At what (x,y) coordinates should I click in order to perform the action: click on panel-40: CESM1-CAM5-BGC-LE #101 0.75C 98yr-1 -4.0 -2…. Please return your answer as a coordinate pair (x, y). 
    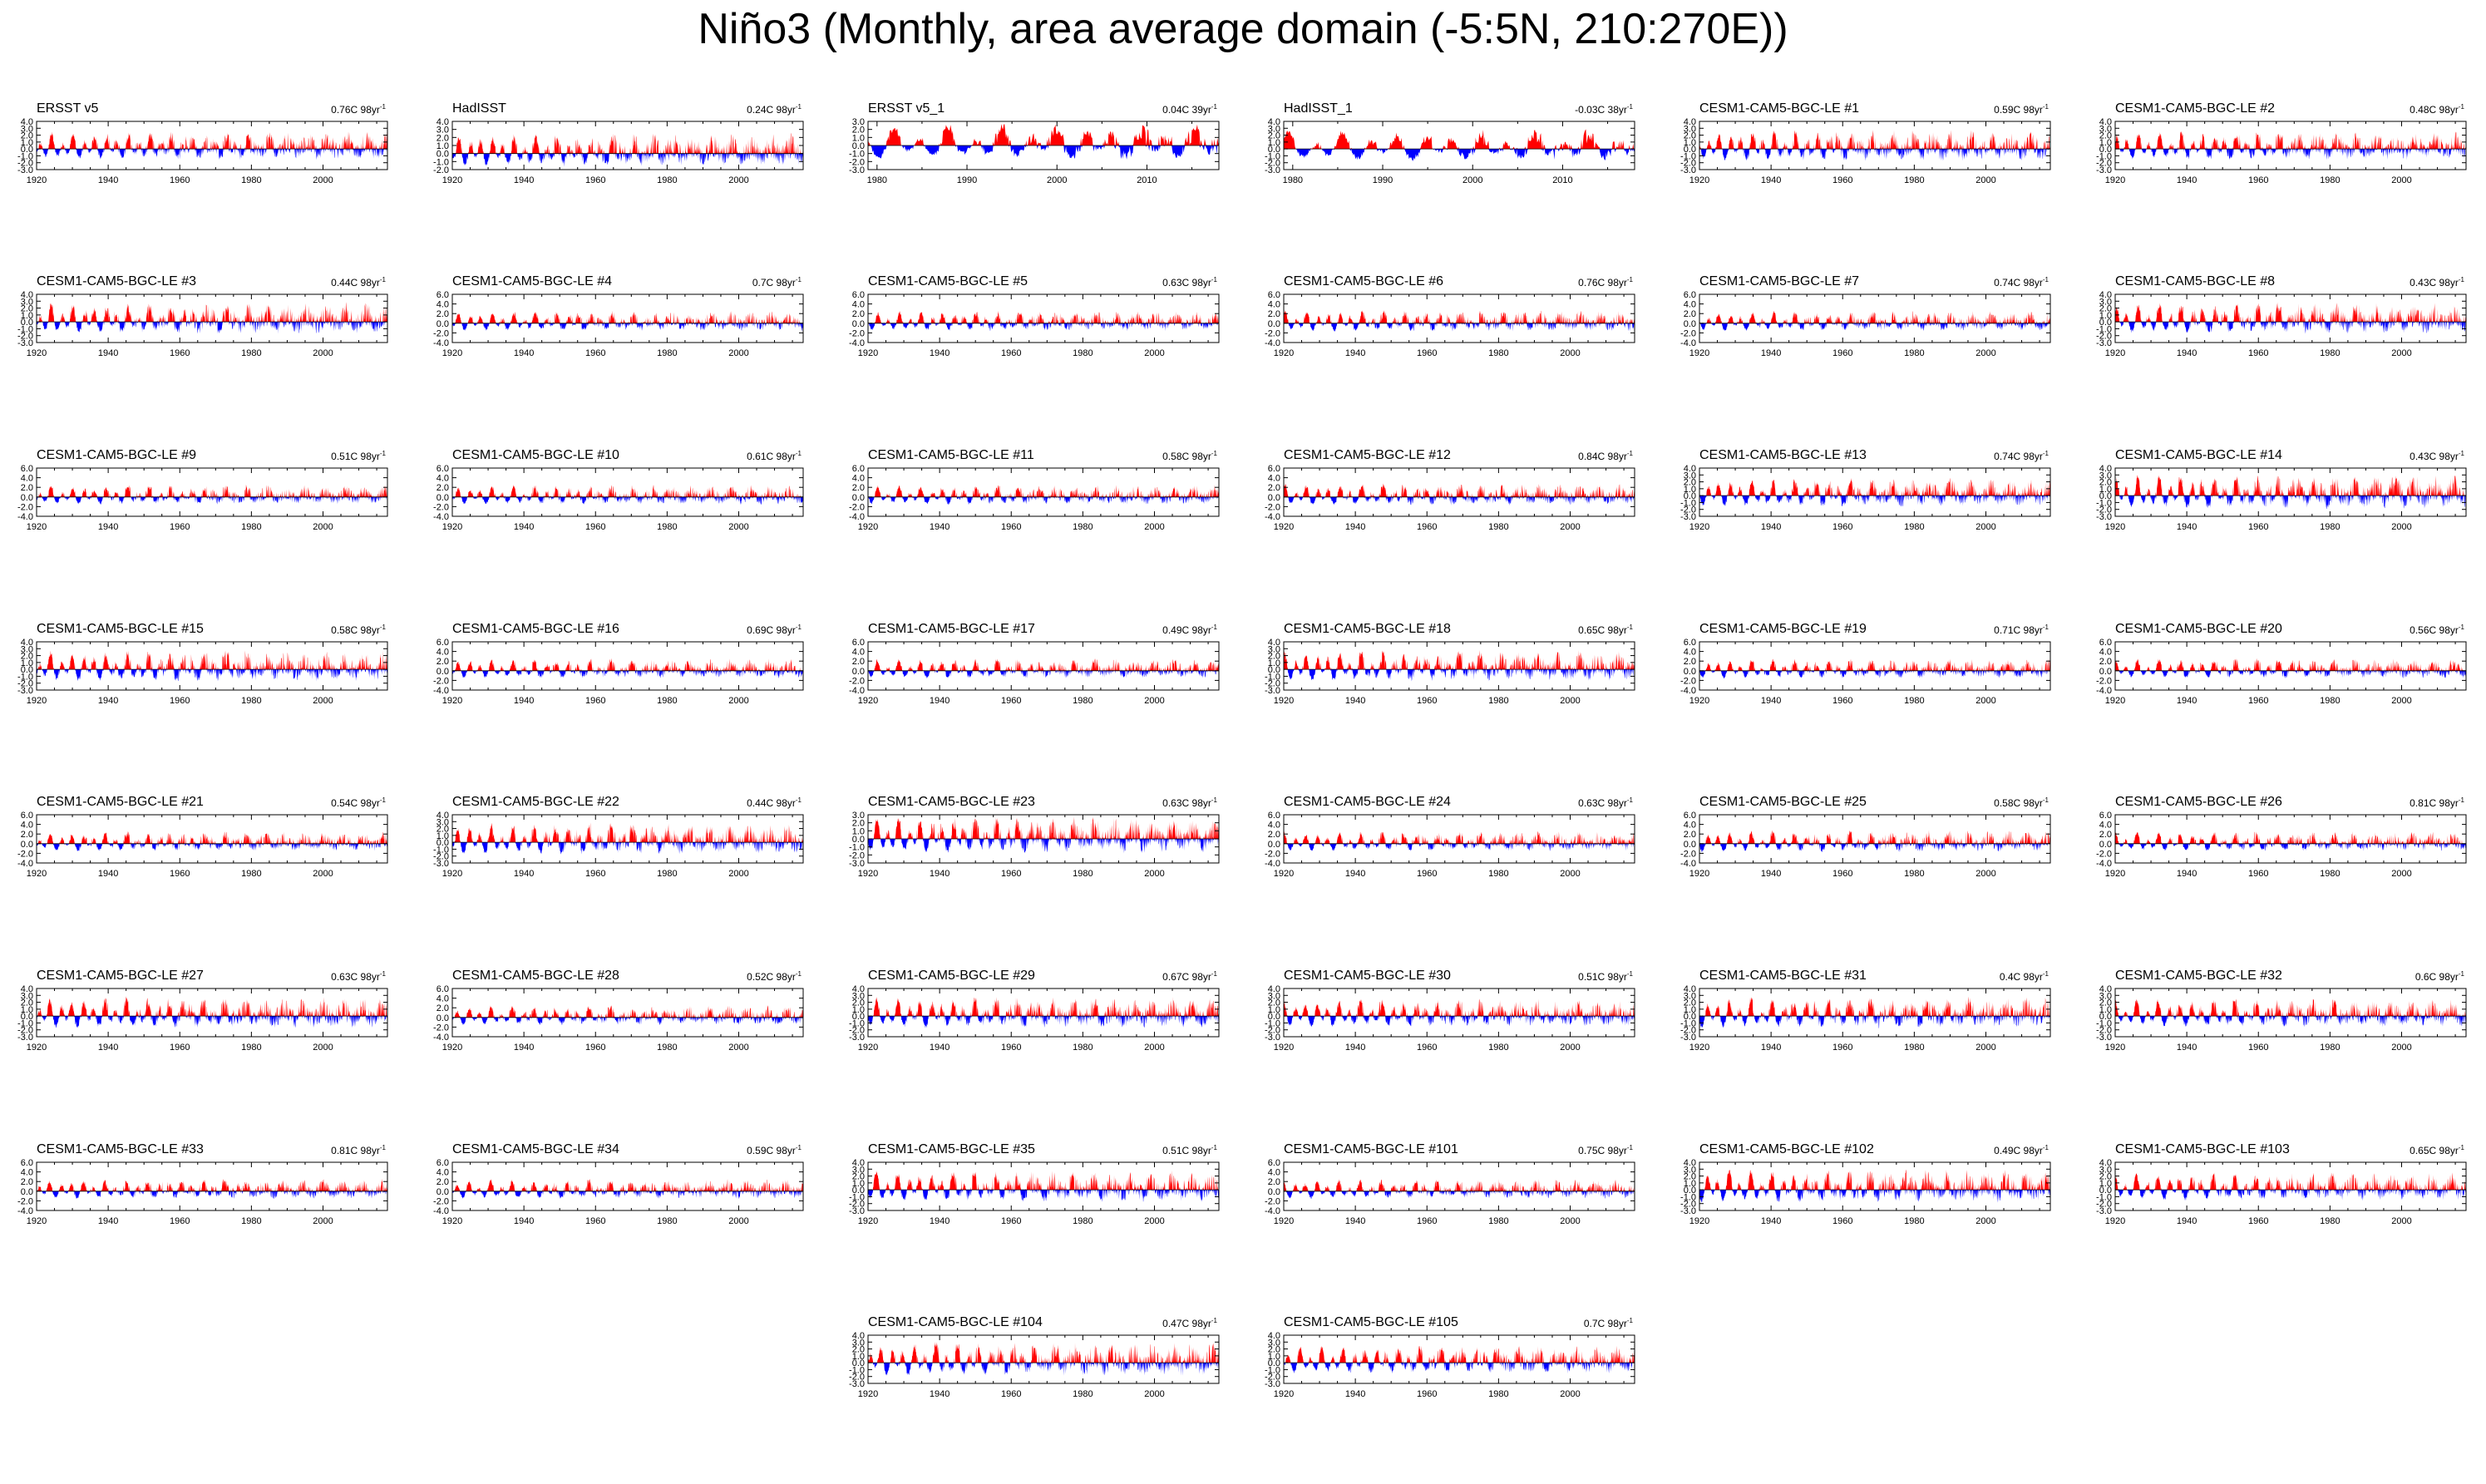
    Looking at the image, I should click on (1455, 1133).